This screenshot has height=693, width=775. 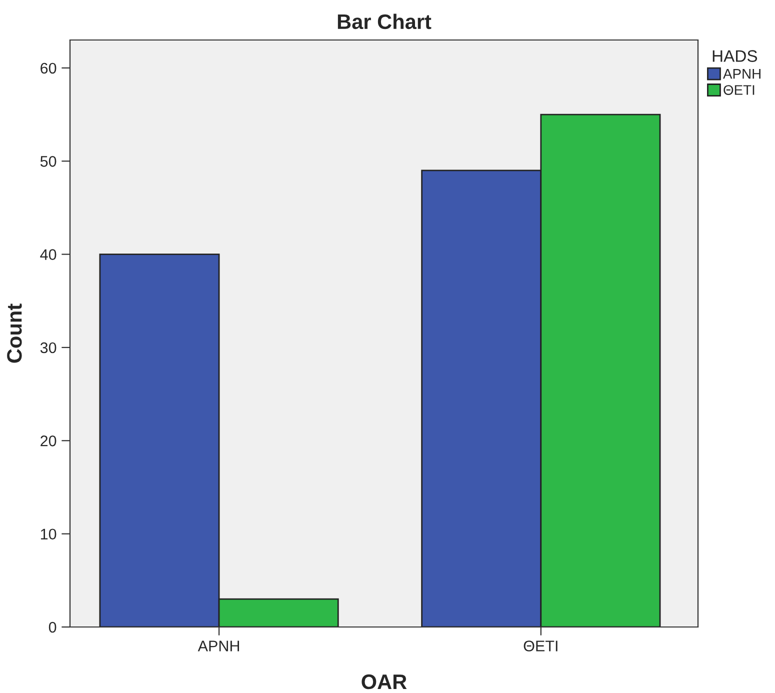 I want to click on y-tick-label: 30, so click(x=48, y=348).